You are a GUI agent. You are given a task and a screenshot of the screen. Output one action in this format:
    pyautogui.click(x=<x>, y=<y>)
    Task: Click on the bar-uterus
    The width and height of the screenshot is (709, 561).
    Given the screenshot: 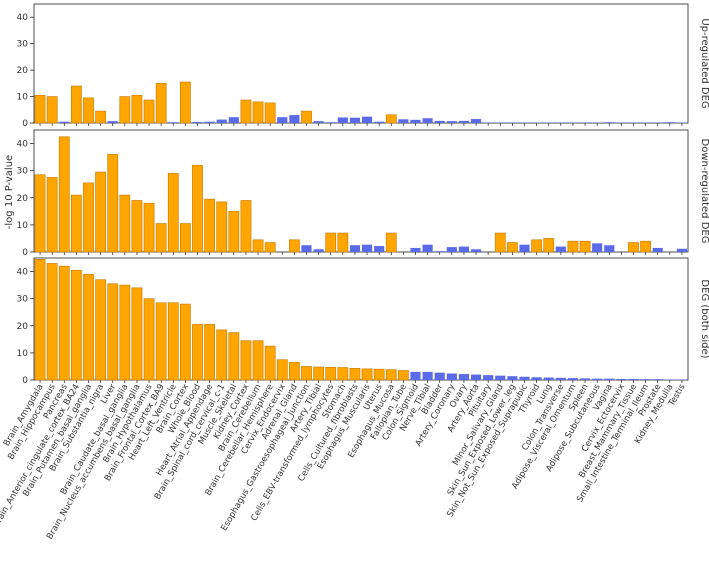 What is the action you would take?
    pyautogui.click(x=379, y=374)
    